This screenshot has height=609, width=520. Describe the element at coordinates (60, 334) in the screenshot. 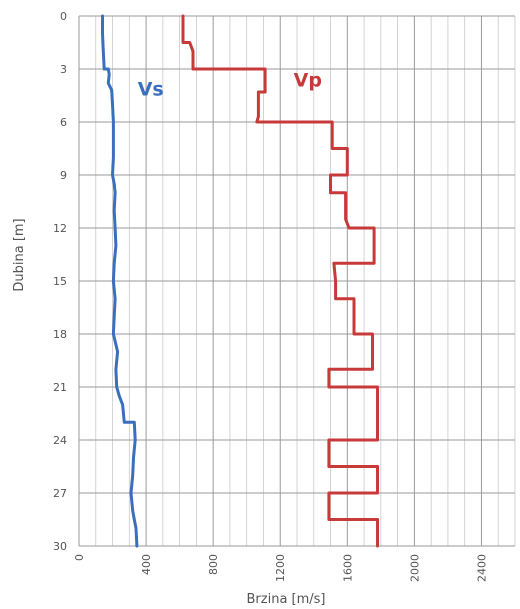

I see `y-tick-label: 18` at that location.